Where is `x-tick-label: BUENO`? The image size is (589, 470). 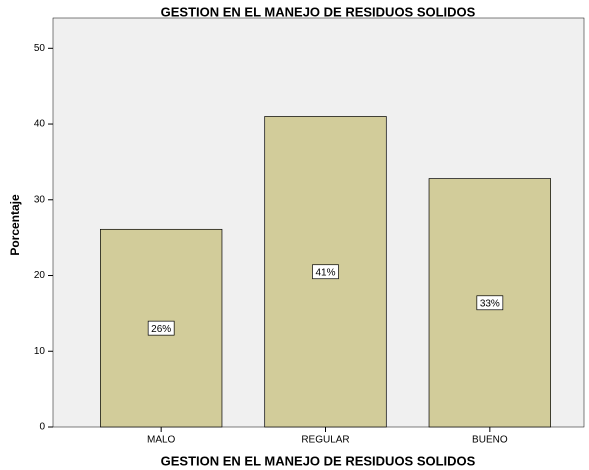
x-tick-label: BUENO is located at coordinates (490, 440).